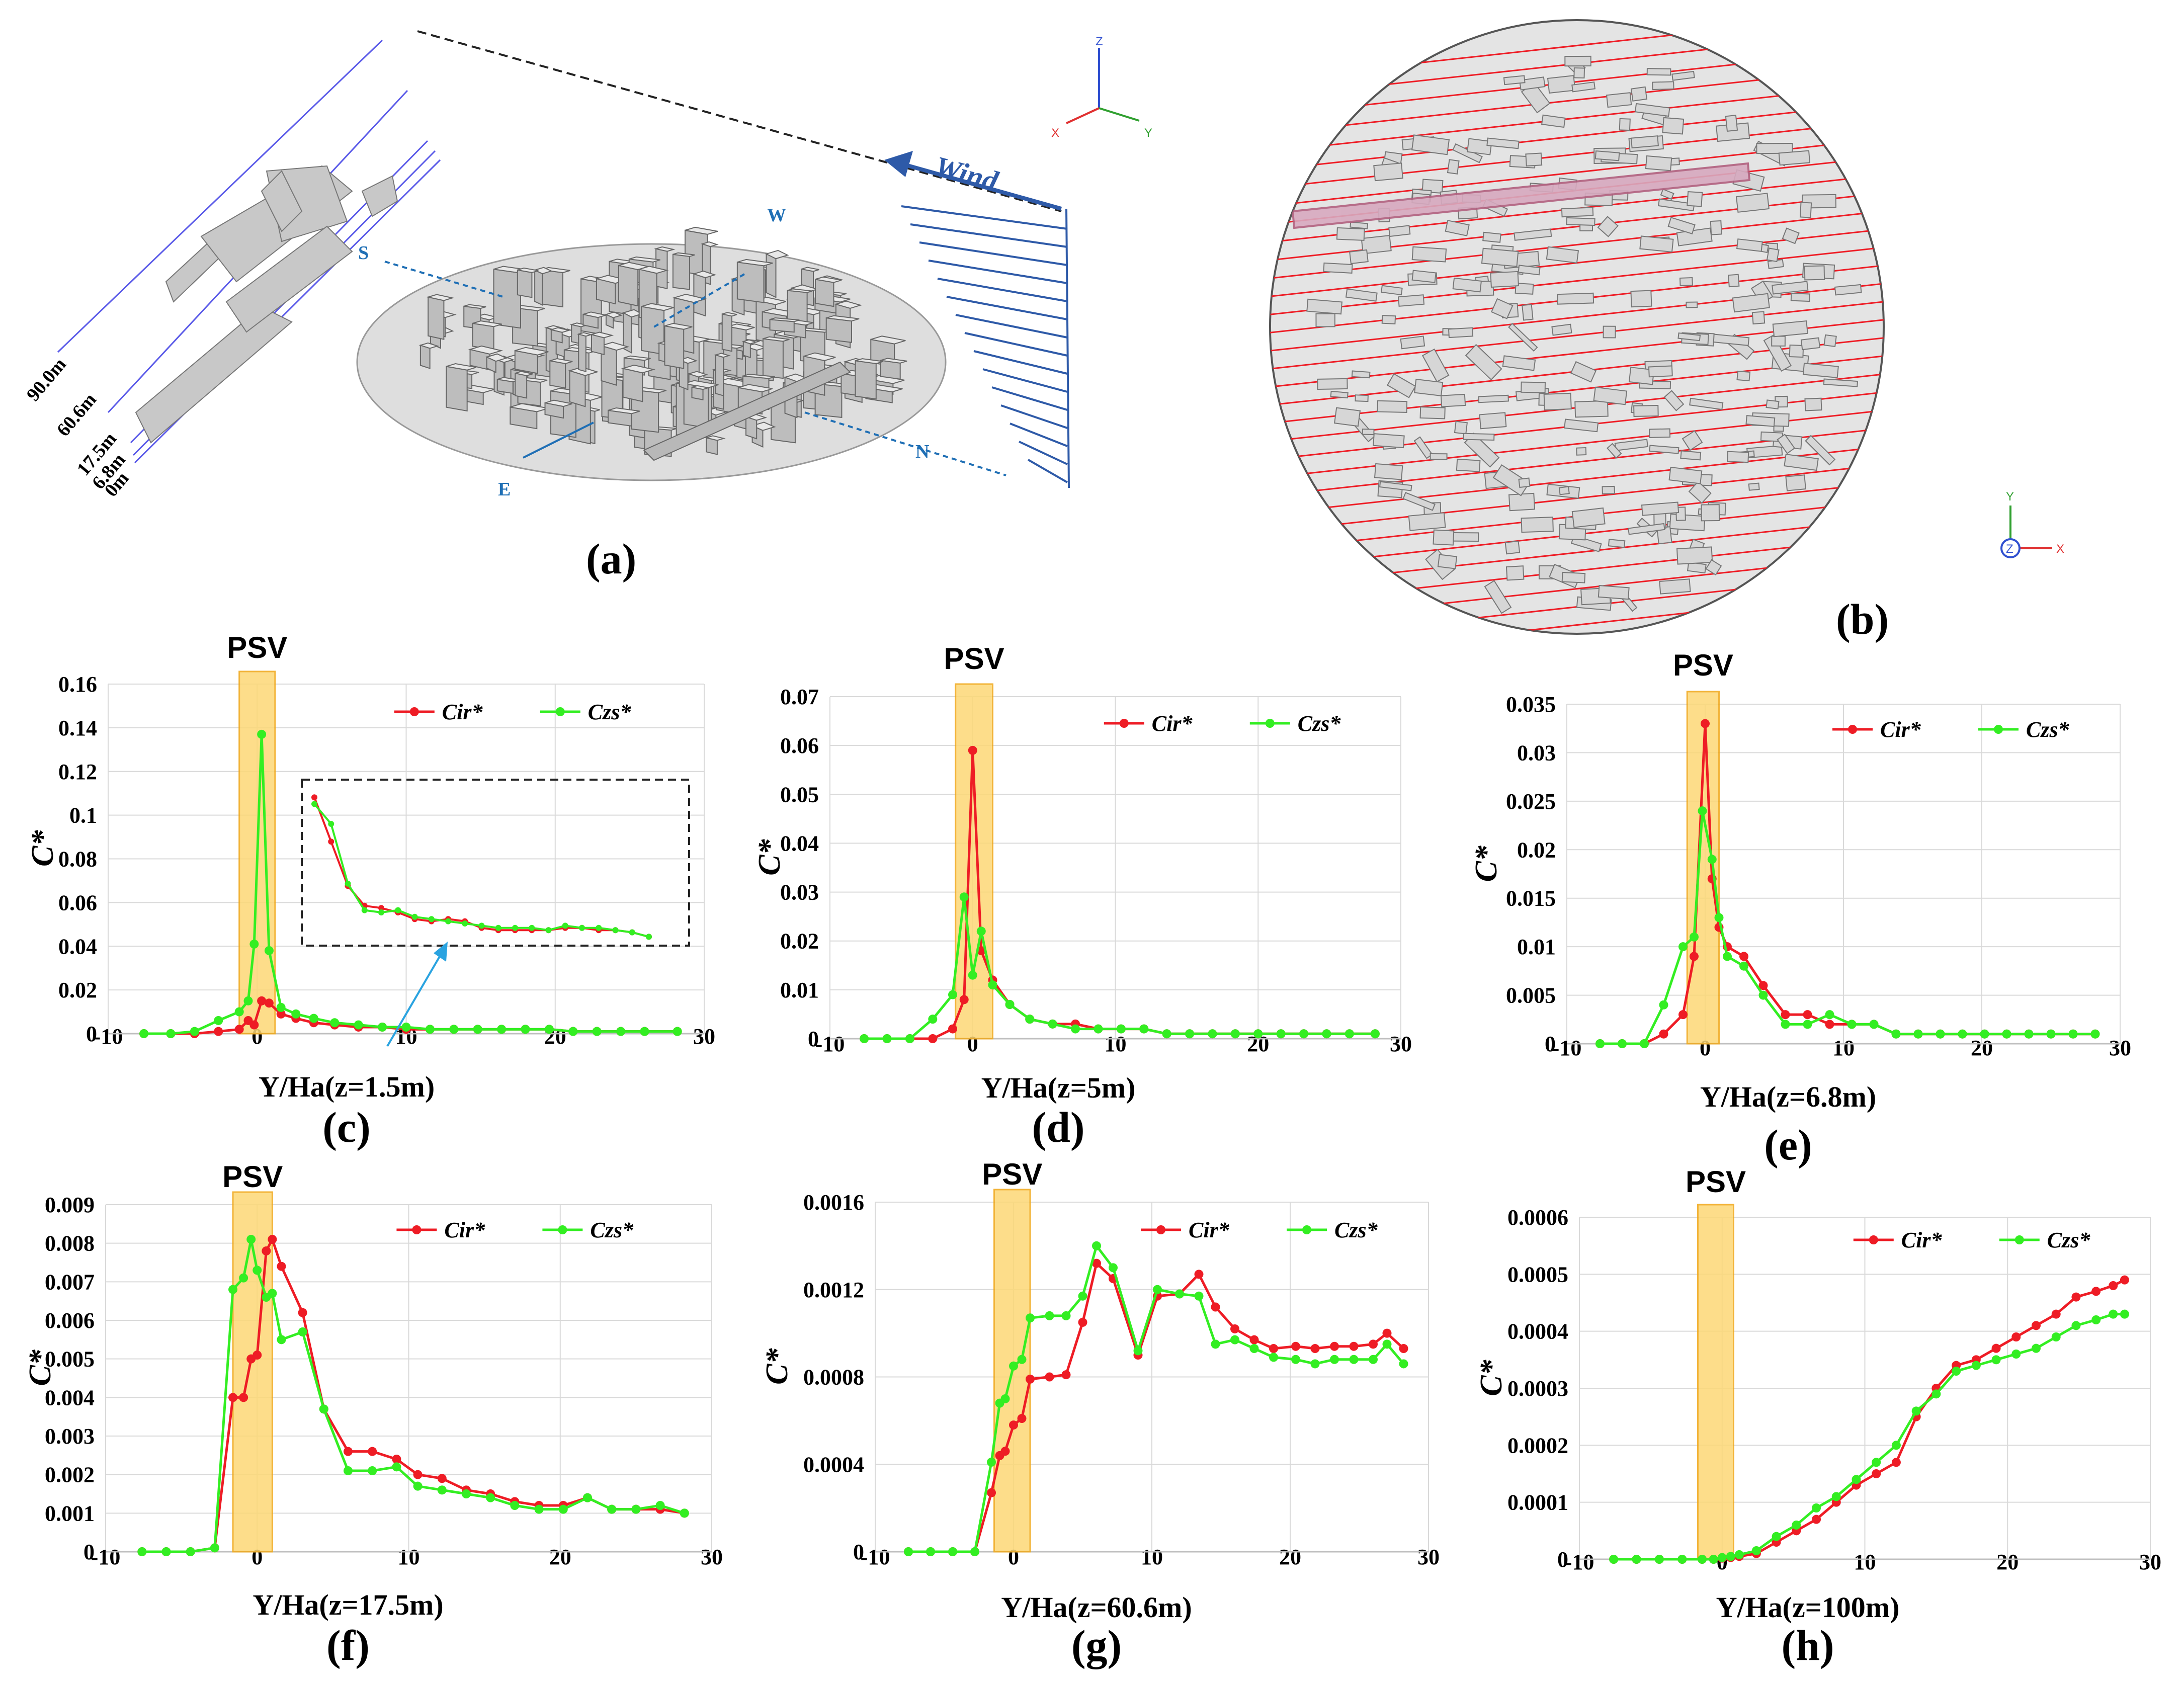 The image size is (2184, 1682). I want to click on wind-profile-lines, so click(984, 344).